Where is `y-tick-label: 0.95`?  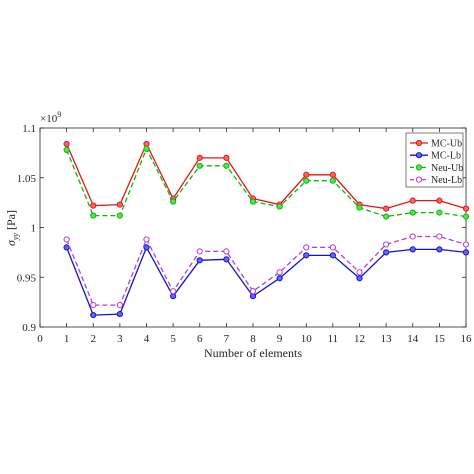 y-tick-label: 0.95 is located at coordinates (27, 278).